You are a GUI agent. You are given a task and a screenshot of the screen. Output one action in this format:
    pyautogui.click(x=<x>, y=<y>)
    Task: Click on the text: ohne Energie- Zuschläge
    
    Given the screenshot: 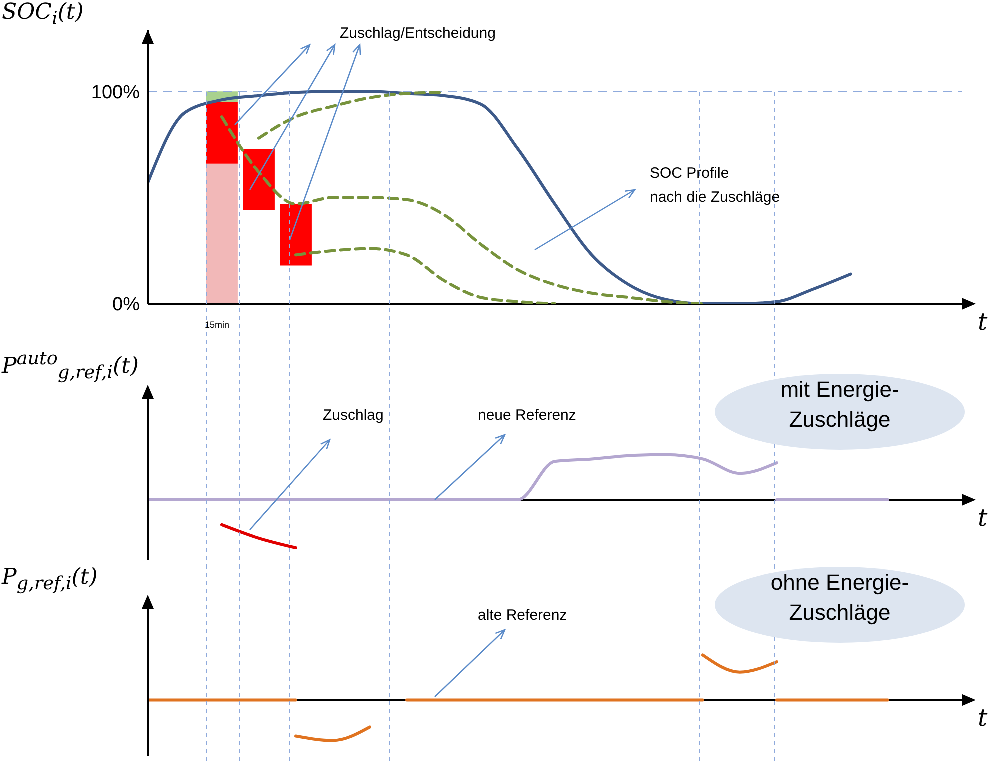 What is the action you would take?
    pyautogui.click(x=840, y=597)
    